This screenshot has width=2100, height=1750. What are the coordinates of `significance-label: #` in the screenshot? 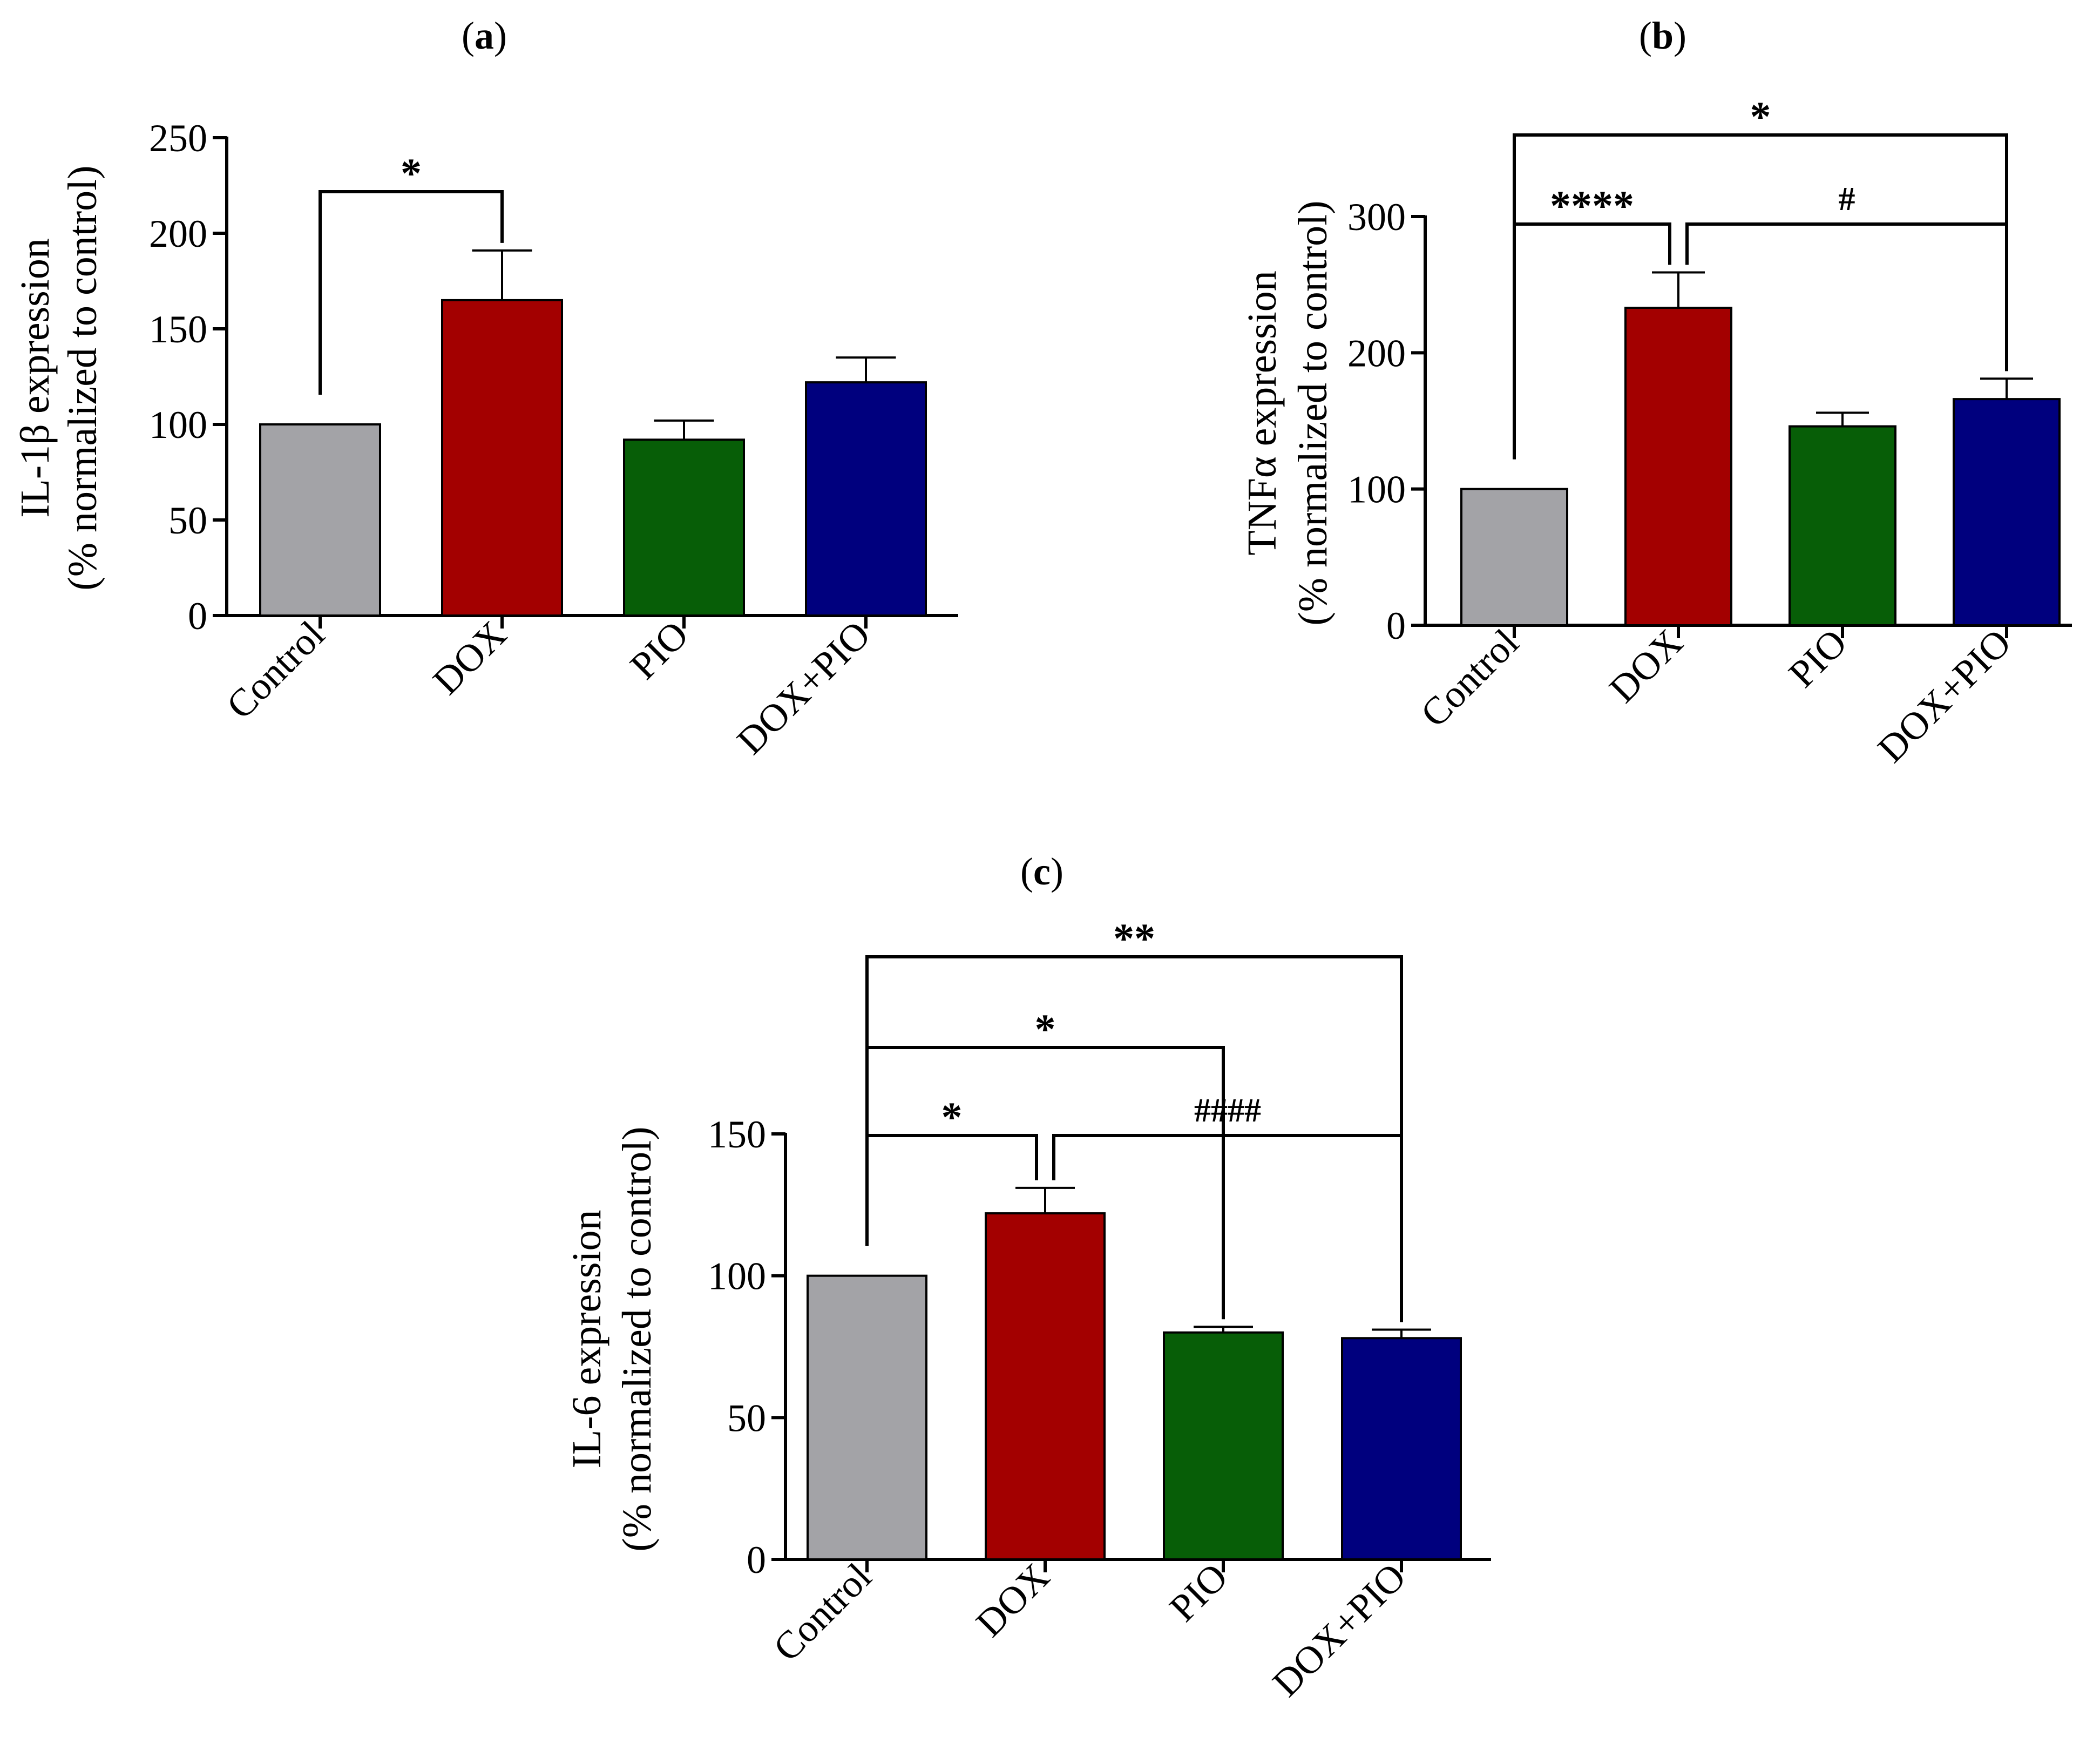 It's located at (1847, 199).